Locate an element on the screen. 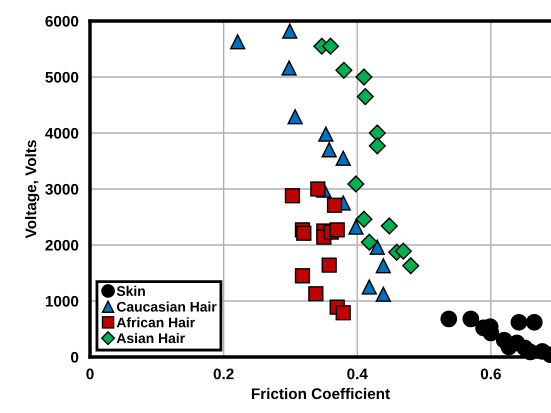 This screenshot has height=413, width=551. legend-label: Caucasian Hair is located at coordinates (166, 306).